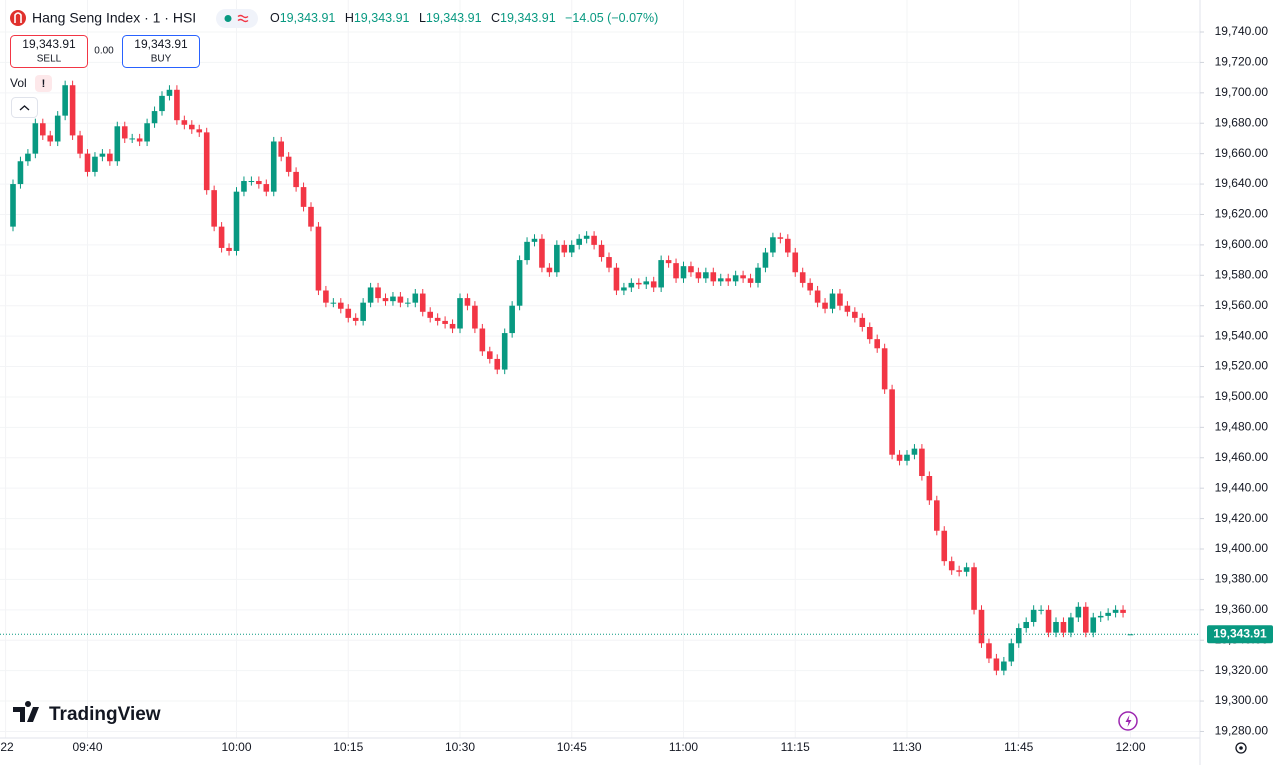  I want to click on x-tick-label: 11:15, so click(795, 747).